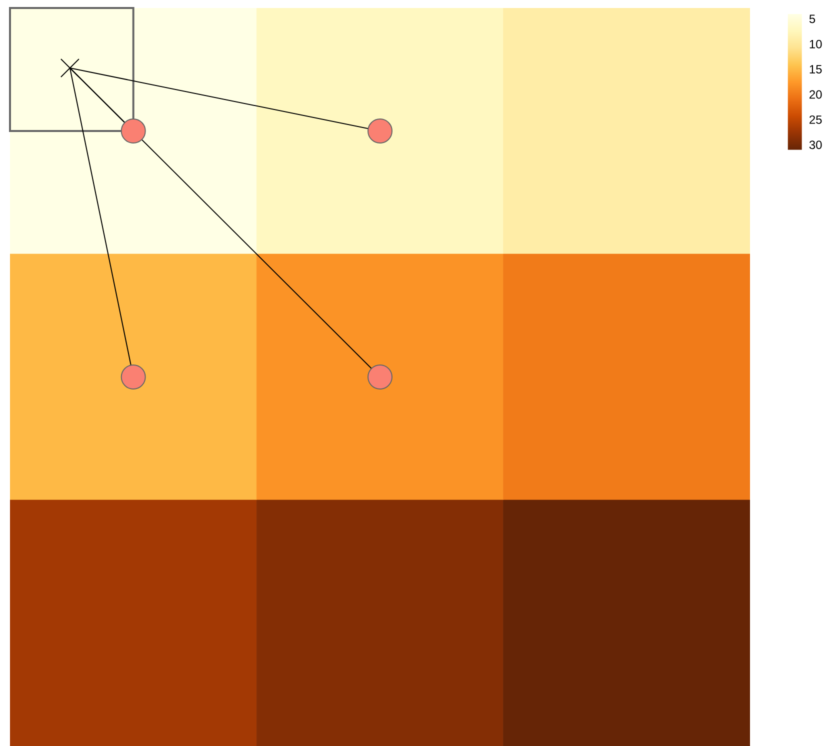 Image resolution: width=839 pixels, height=746 pixels. I want to click on color-bar-label: 15, so click(816, 69).